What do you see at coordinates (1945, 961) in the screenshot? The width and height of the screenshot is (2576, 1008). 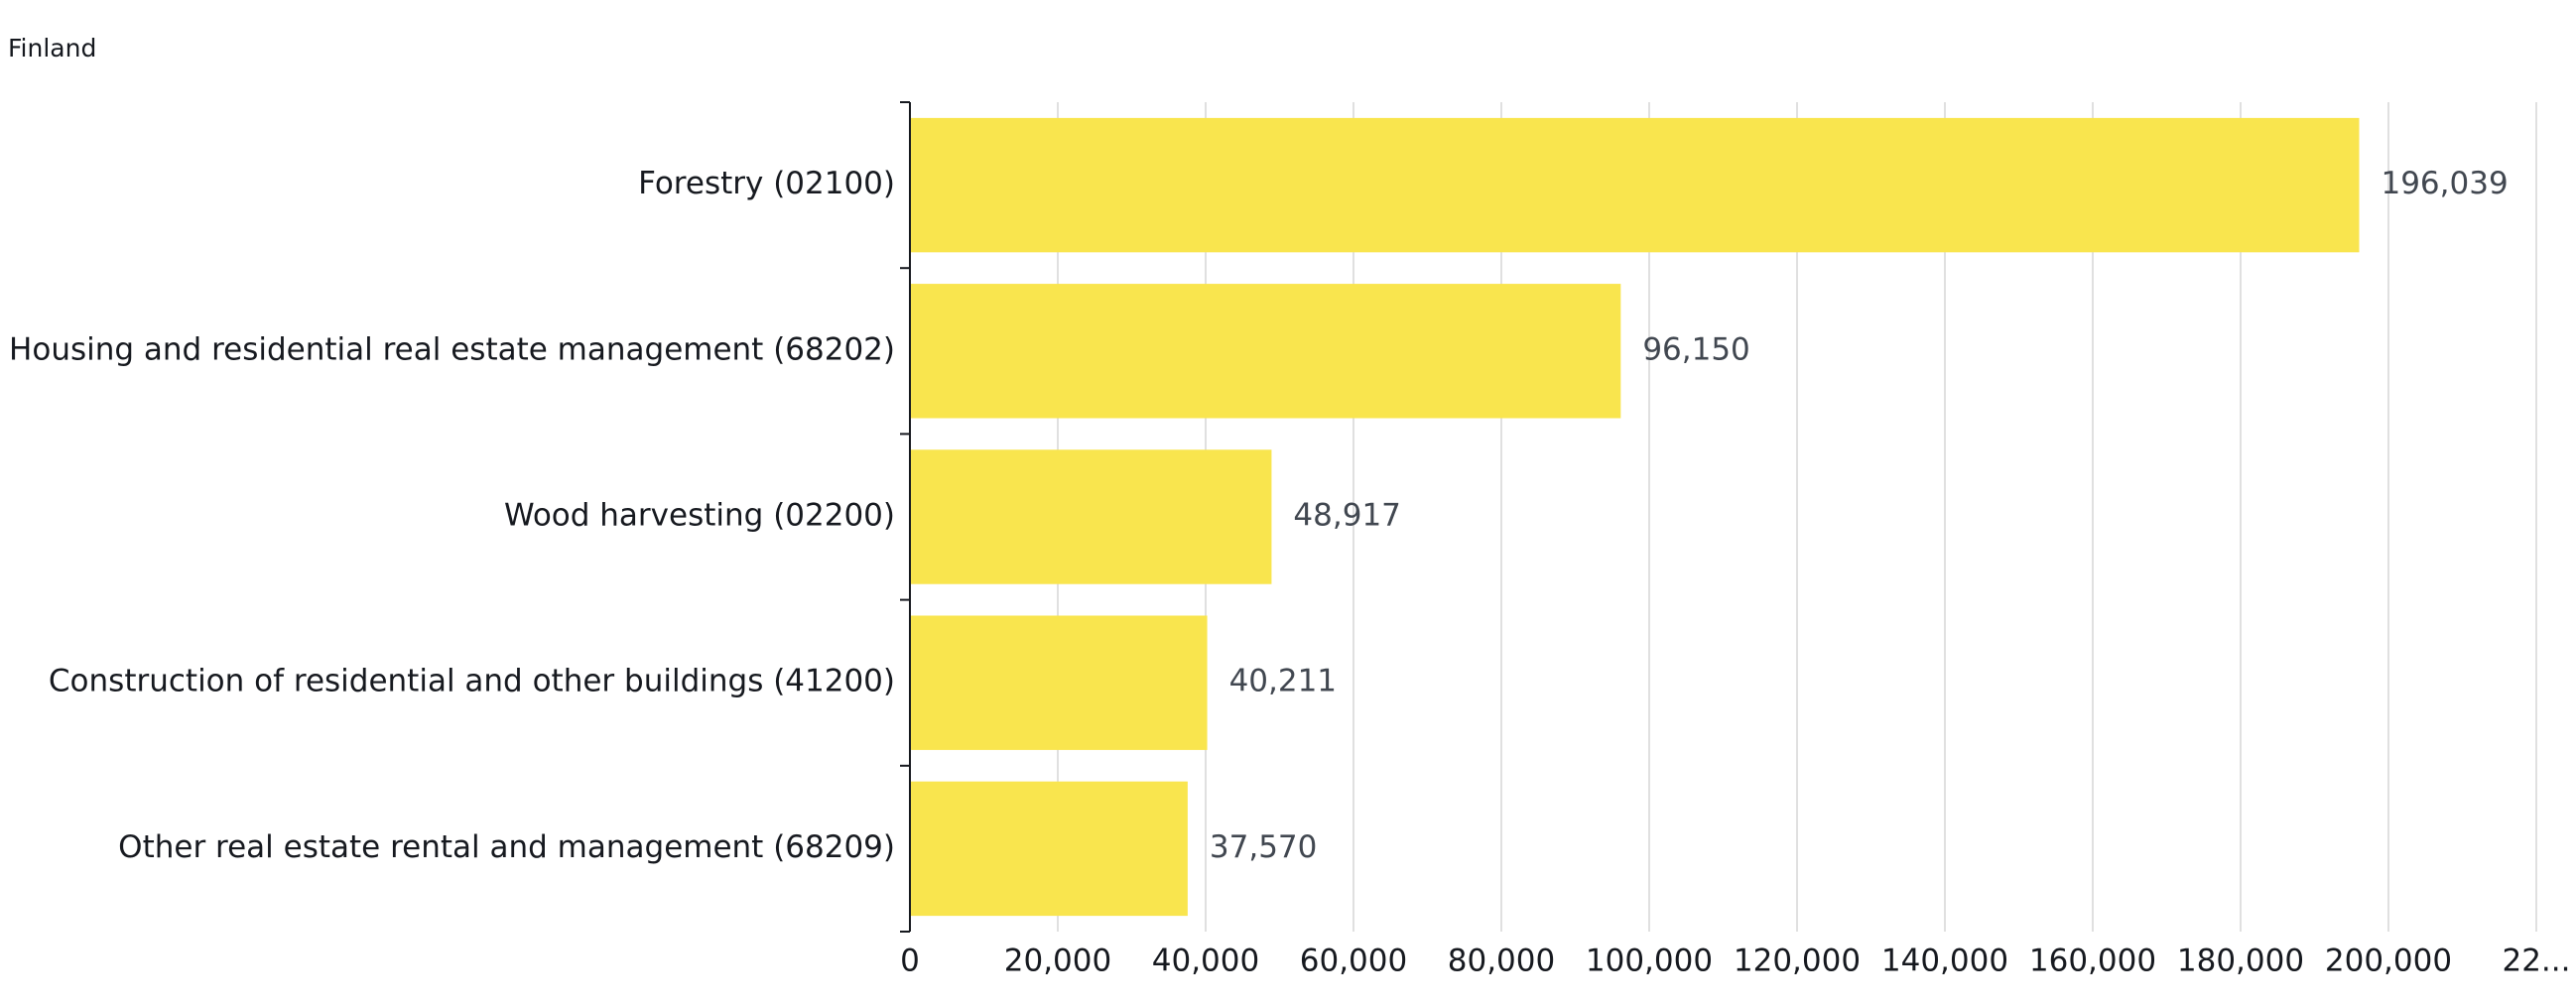 I see `x-tick-label: 140,000` at bounding box center [1945, 961].